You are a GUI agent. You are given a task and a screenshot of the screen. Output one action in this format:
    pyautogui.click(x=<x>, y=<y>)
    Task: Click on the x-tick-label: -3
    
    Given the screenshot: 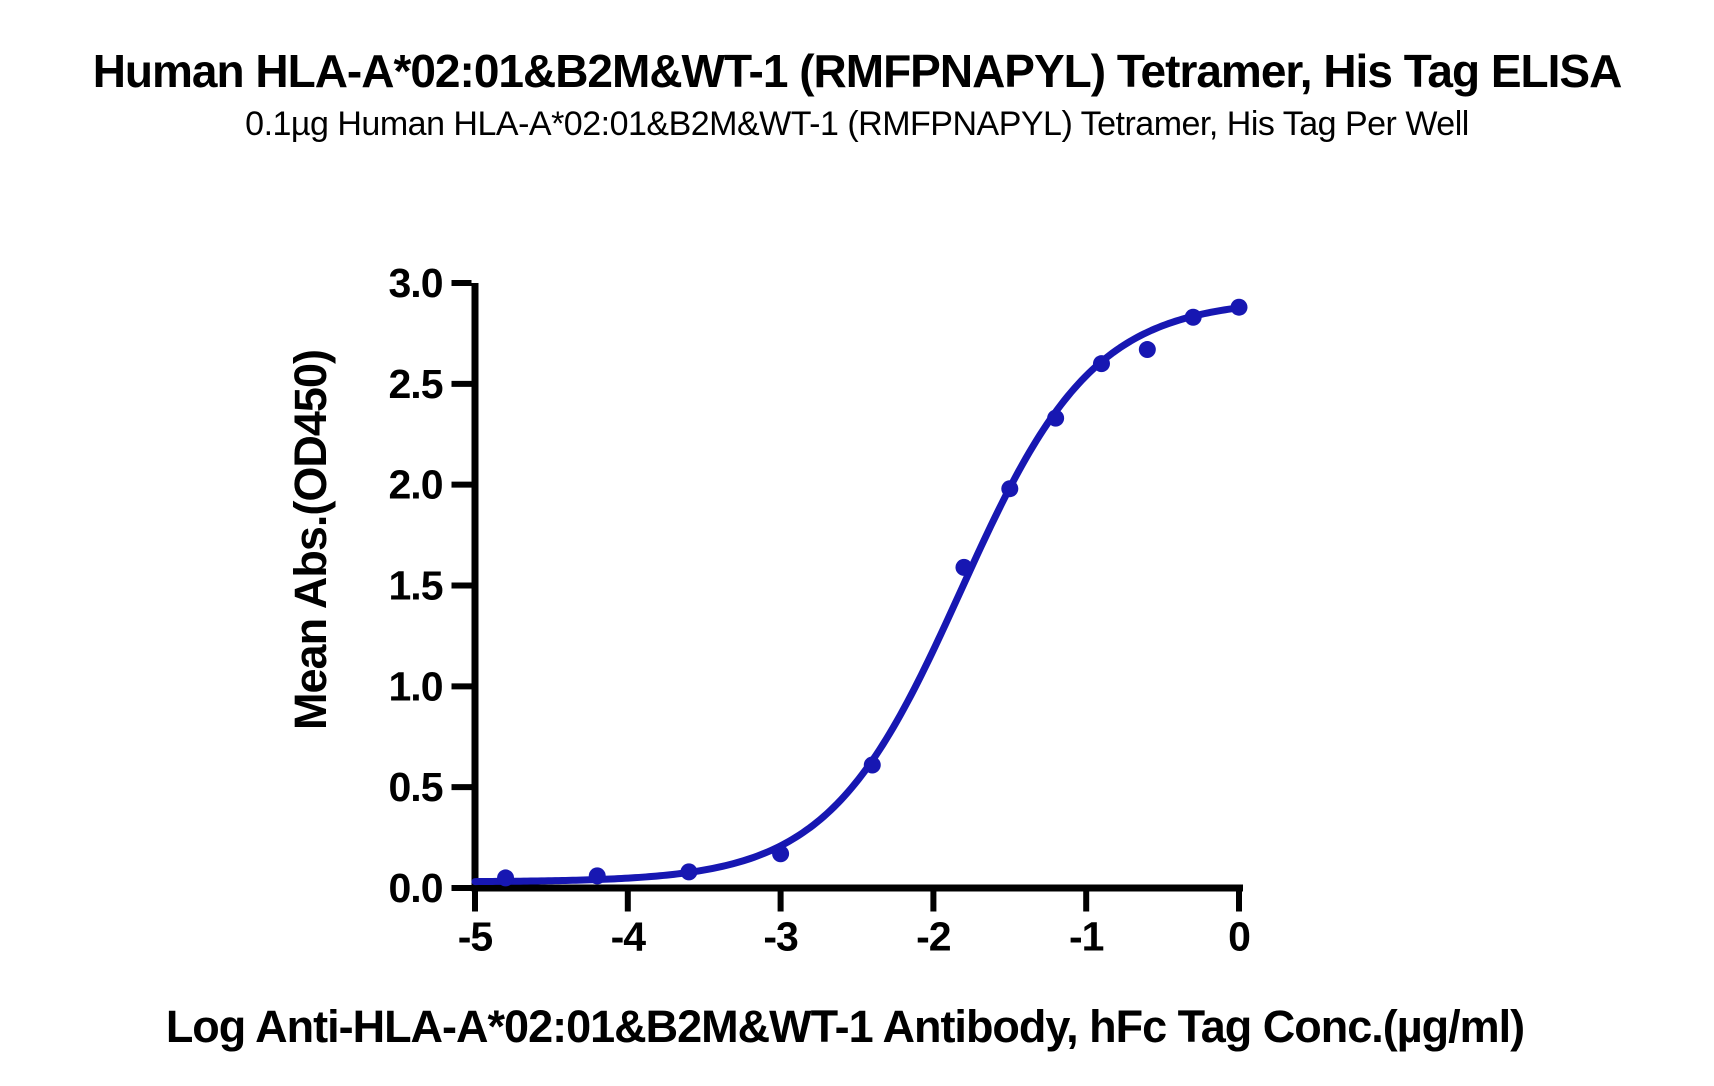 What is the action you would take?
    pyautogui.click(x=780, y=937)
    